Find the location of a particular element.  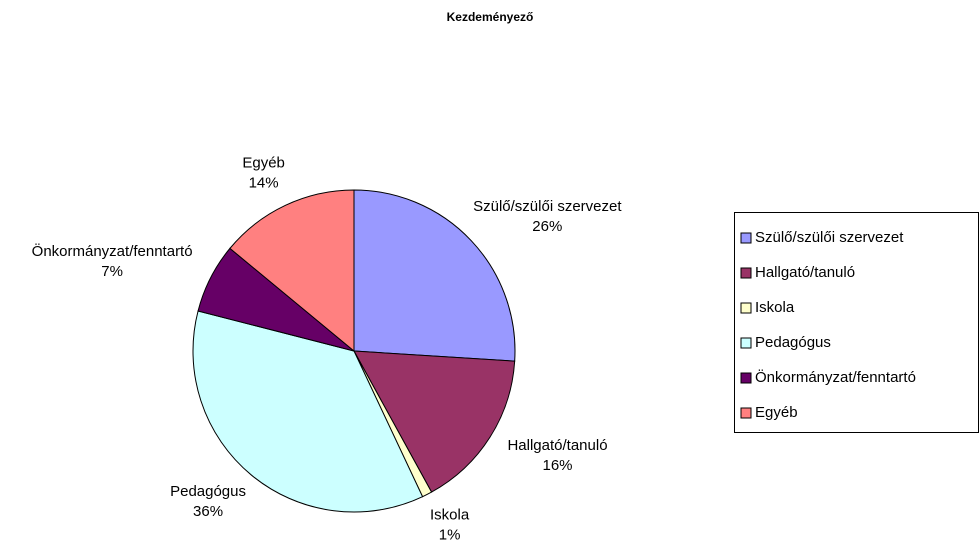

slice-value-label: 14% is located at coordinates (264, 183).